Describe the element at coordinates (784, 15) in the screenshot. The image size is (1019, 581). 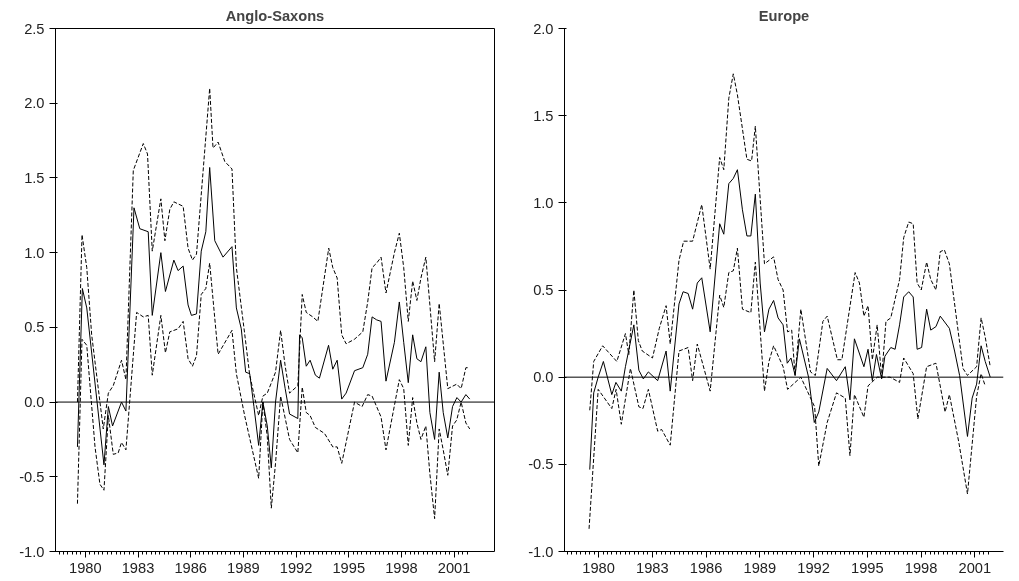
I see `chart-title: Europe` at that location.